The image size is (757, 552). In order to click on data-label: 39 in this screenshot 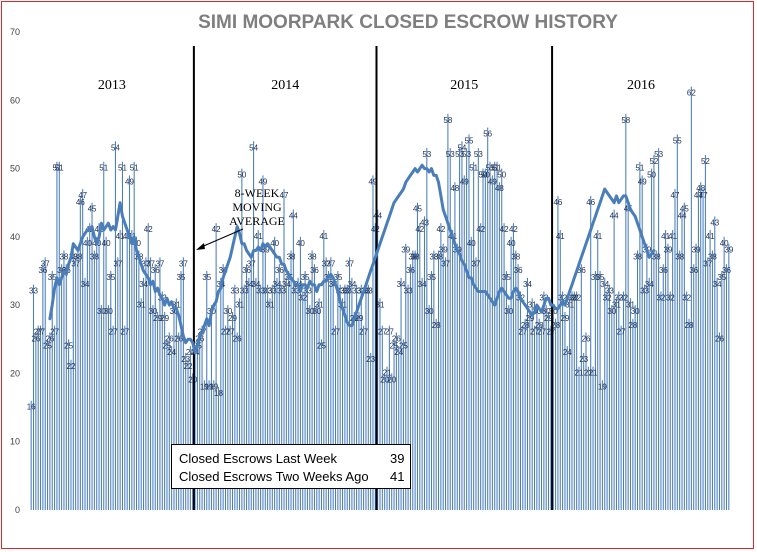, I will do `click(443, 250)`.